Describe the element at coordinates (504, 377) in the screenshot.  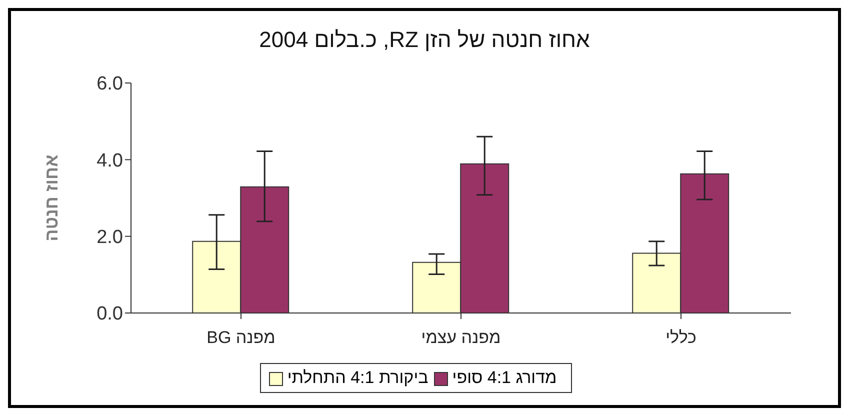
I see `legend-label: מדורג 4:1 סופי` at that location.